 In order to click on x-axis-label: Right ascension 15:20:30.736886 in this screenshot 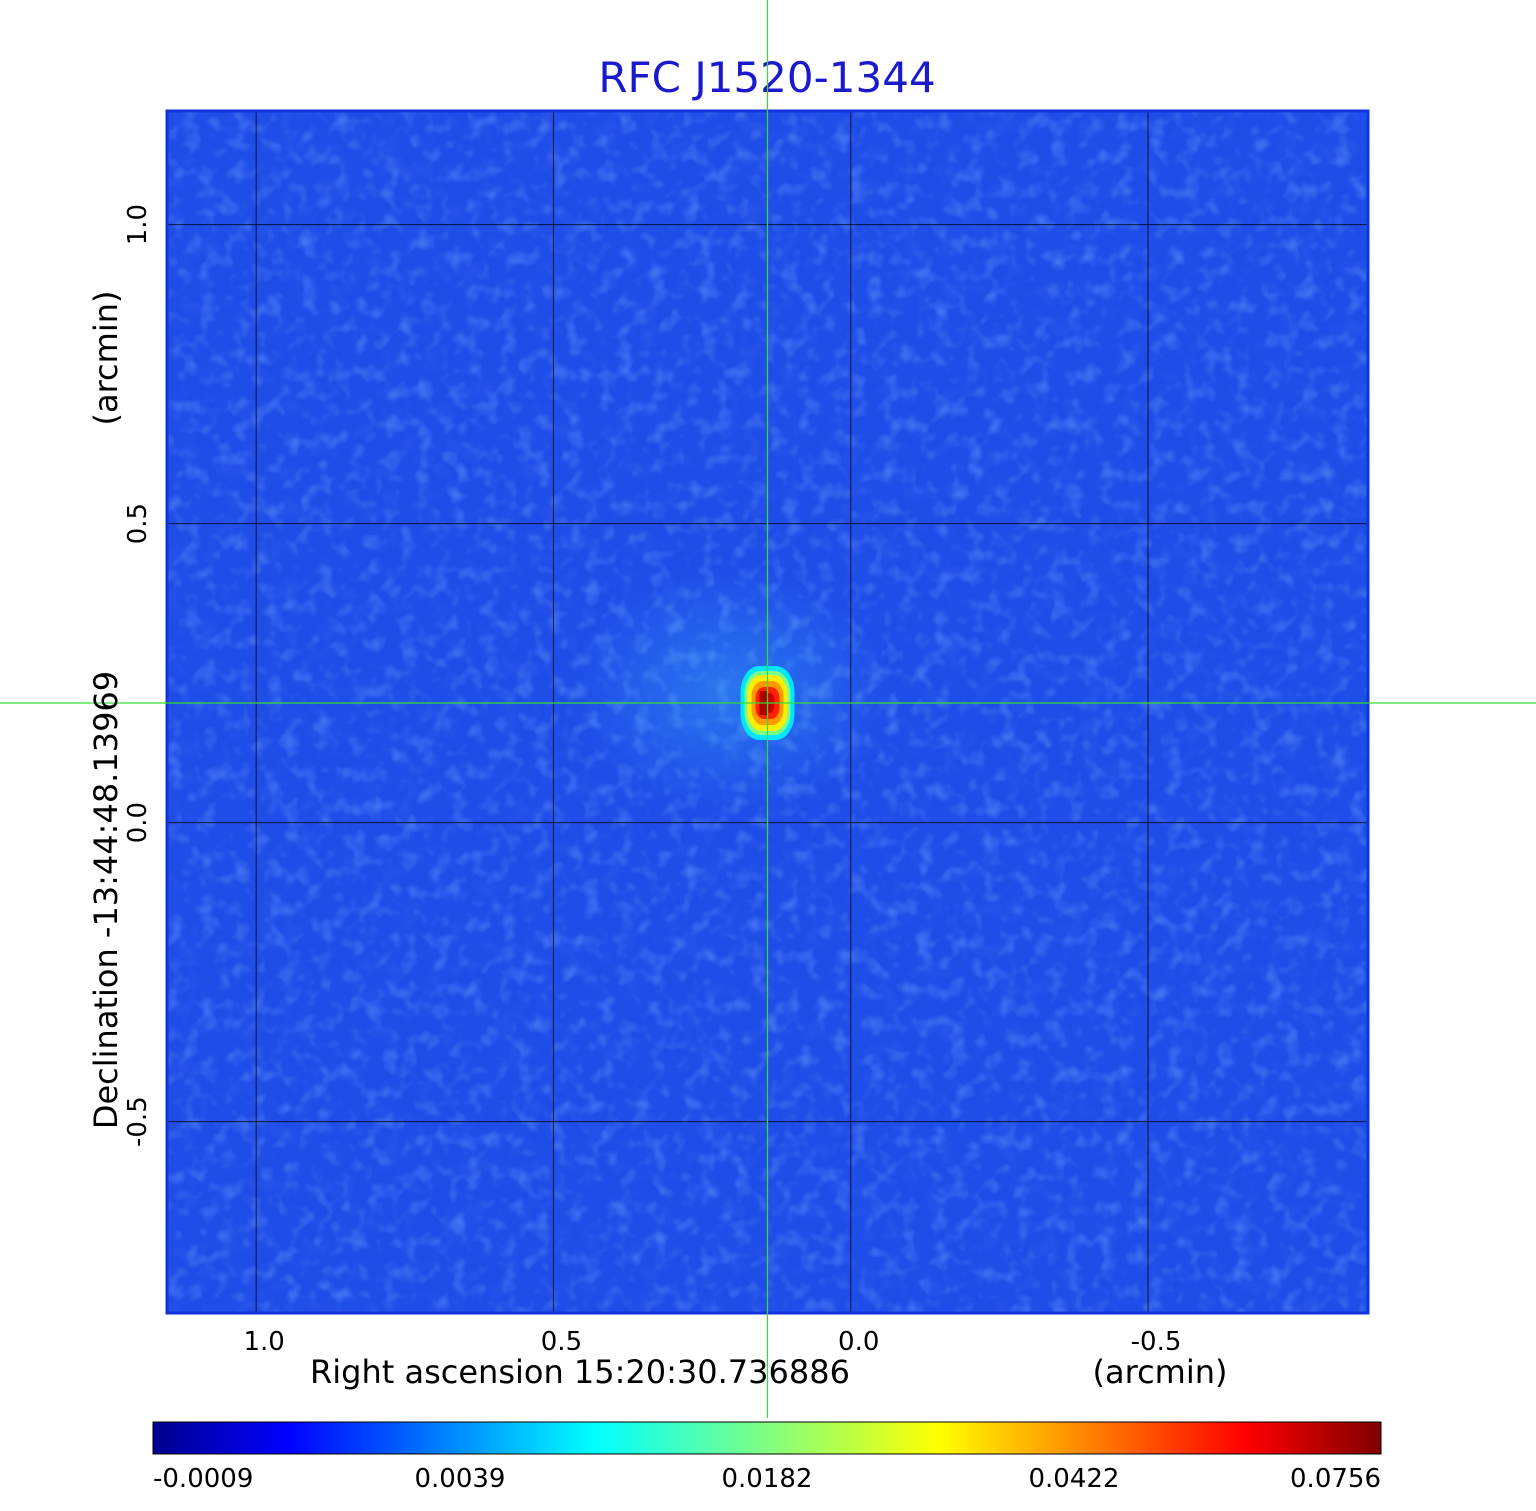, I will do `click(580, 1372)`.